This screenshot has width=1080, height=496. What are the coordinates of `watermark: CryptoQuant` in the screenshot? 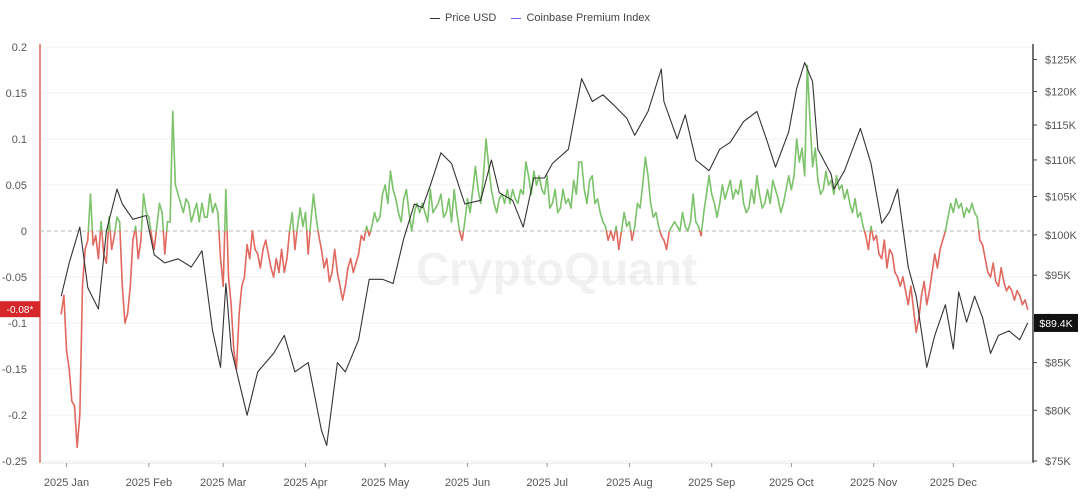 It's located at (556, 269).